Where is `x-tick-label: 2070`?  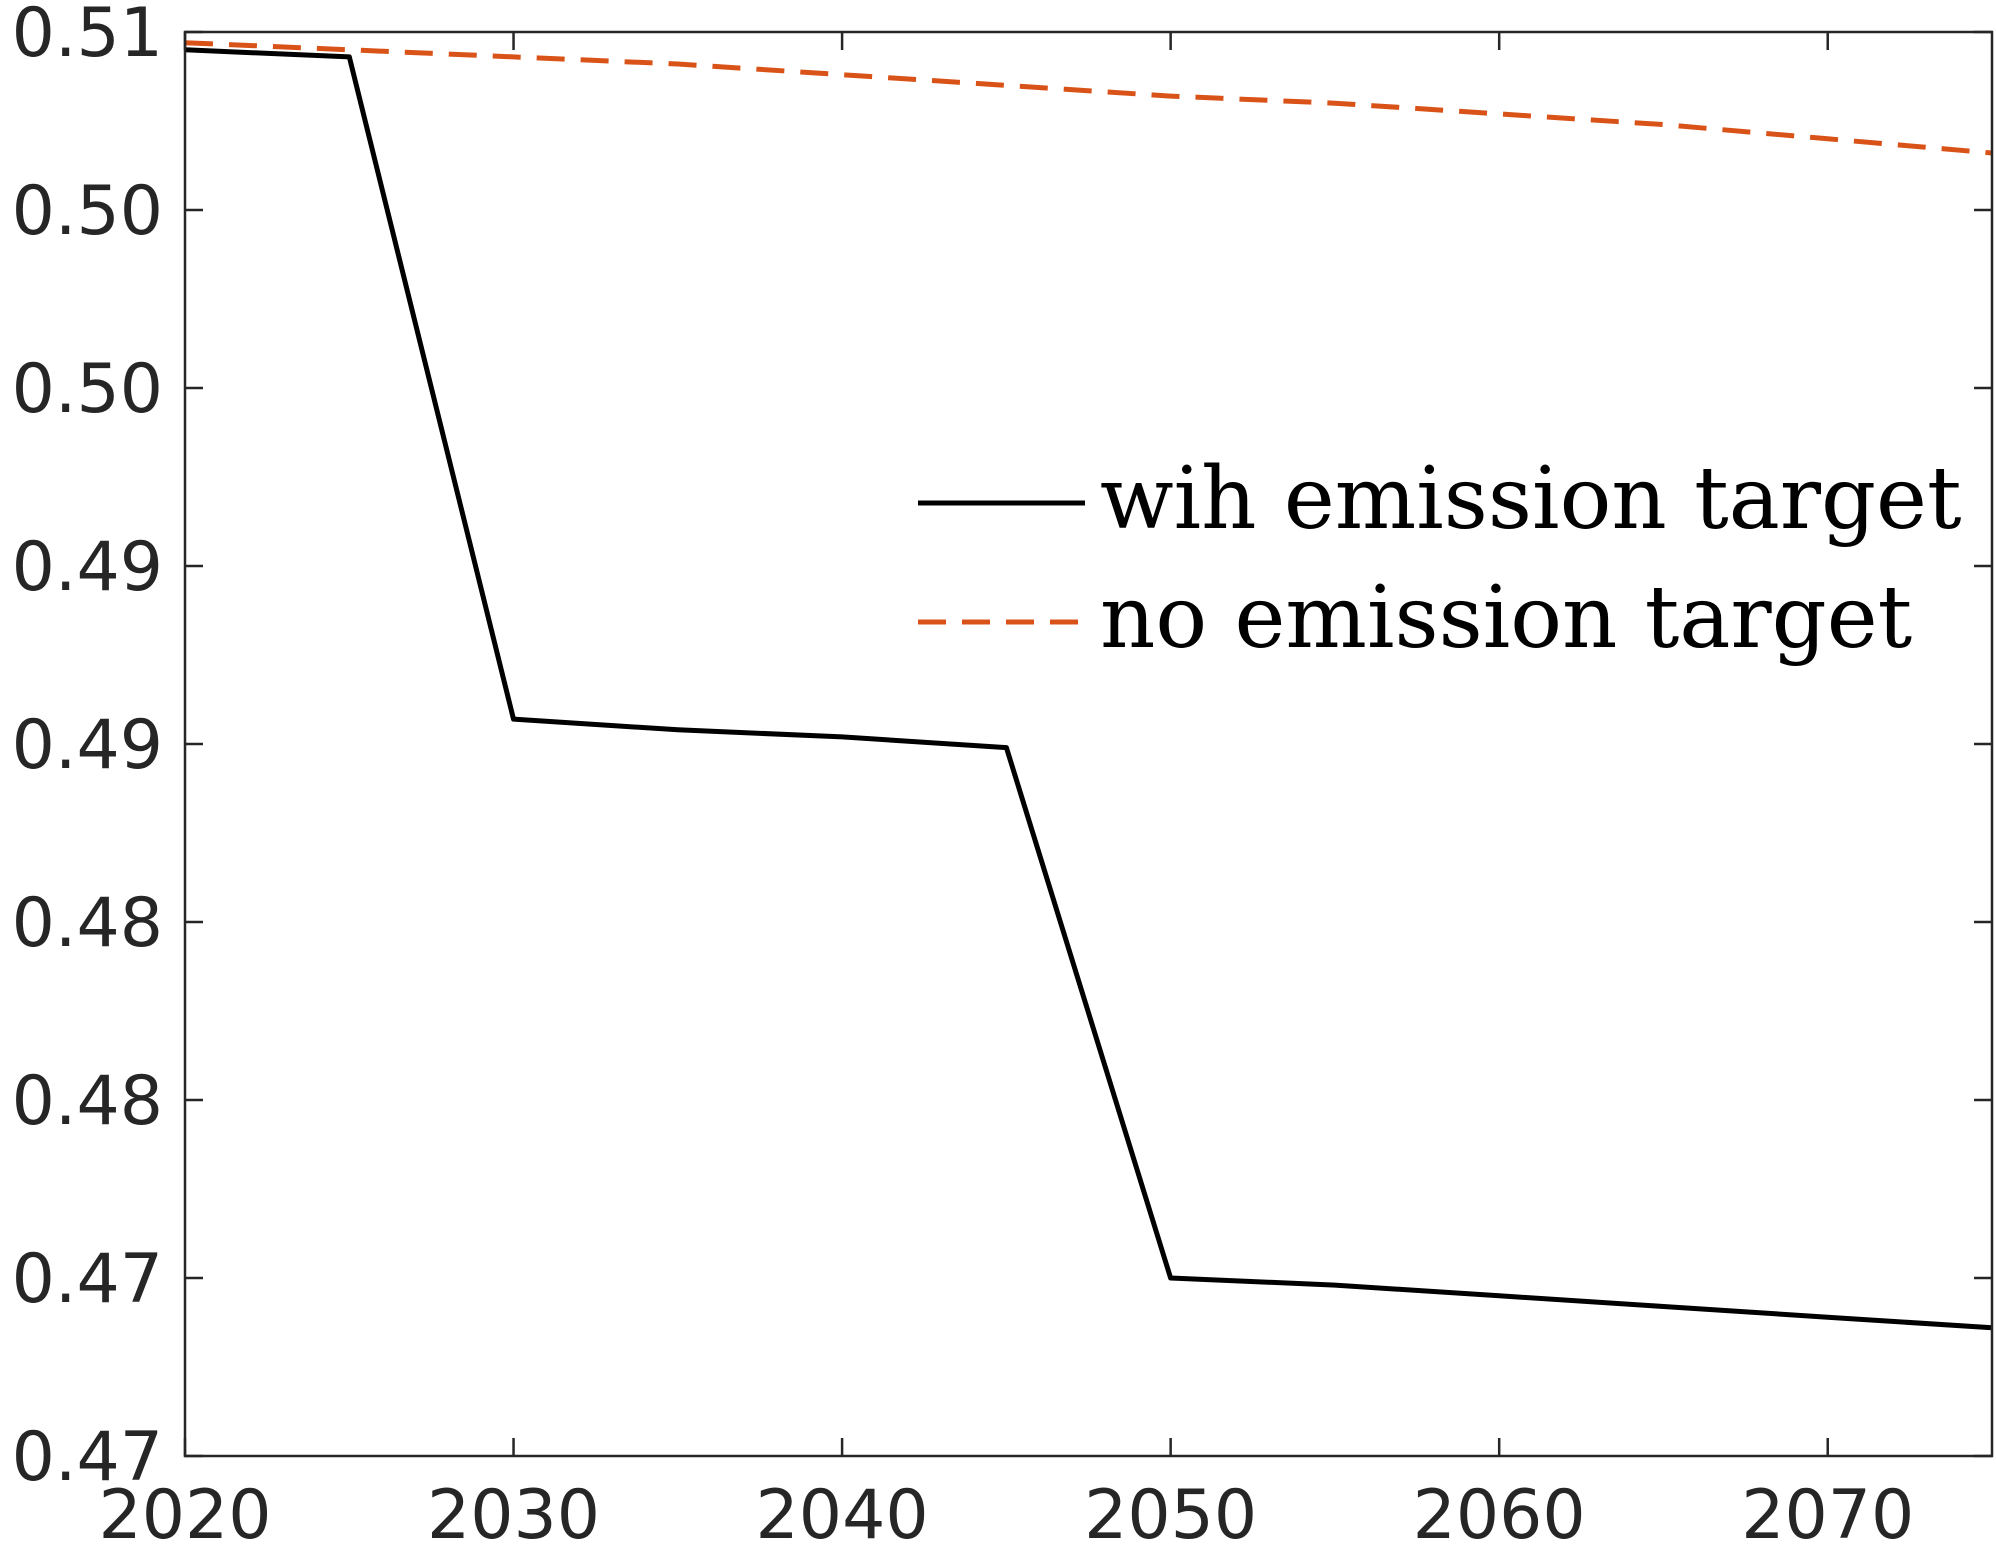
x-tick-label: 2070 is located at coordinates (1827, 1515).